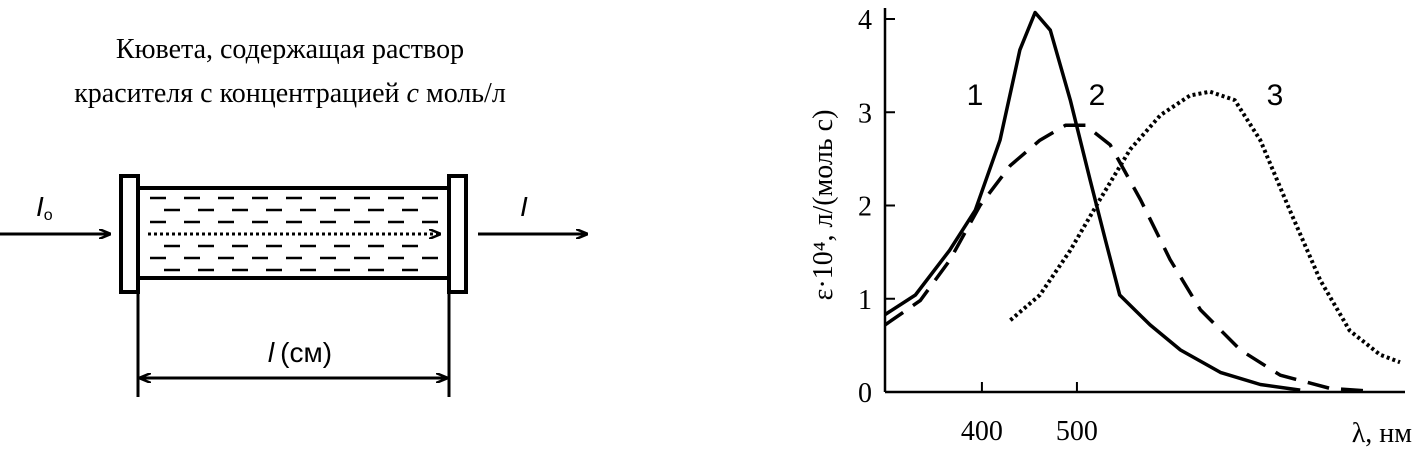  Describe the element at coordinates (865, 113) in the screenshot. I see `y-tick-label: 3` at that location.